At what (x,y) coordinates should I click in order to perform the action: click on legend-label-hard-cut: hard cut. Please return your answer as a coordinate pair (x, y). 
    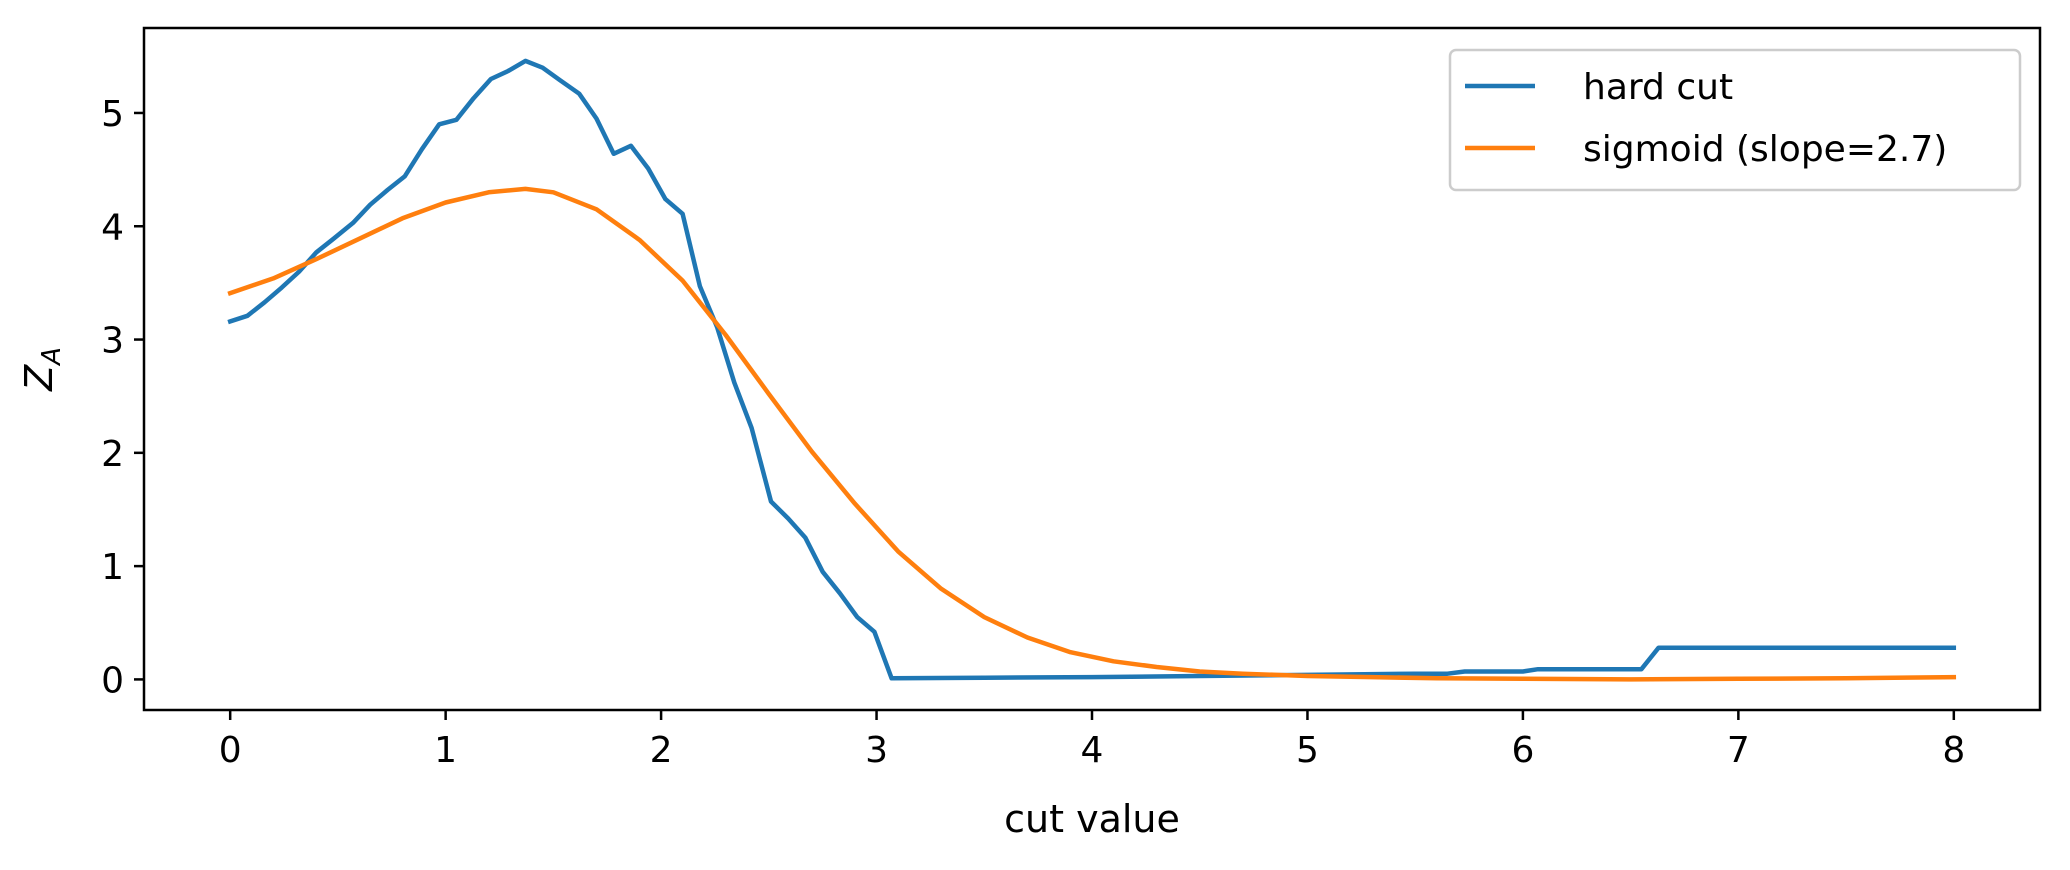
    Looking at the image, I should click on (1658, 87).